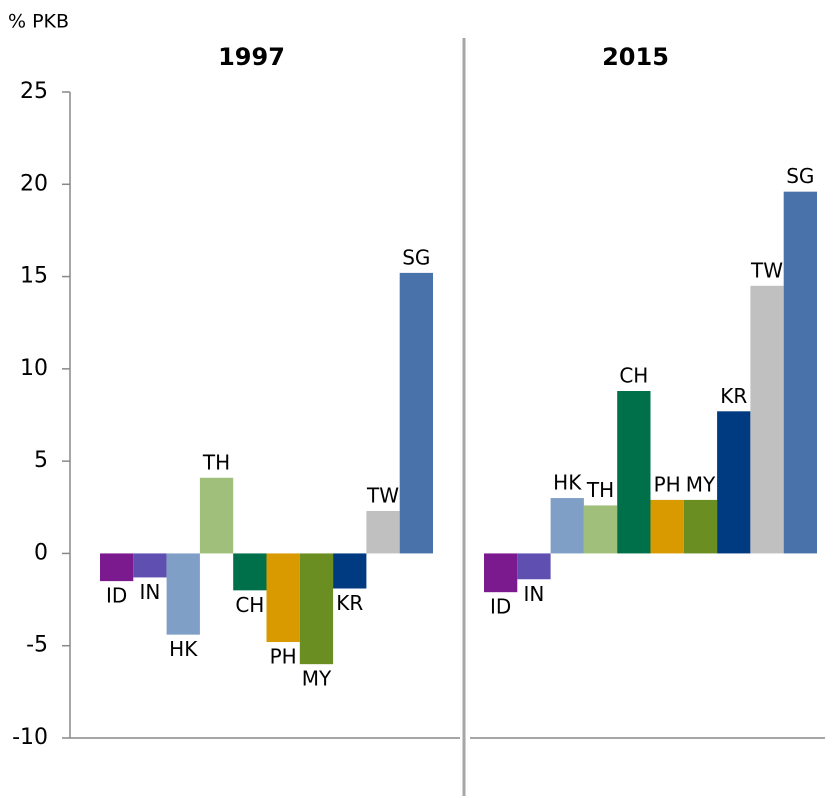 The height and width of the screenshot is (798, 835). What do you see at coordinates (41, 552) in the screenshot?
I see `y-tick-label: 0` at bounding box center [41, 552].